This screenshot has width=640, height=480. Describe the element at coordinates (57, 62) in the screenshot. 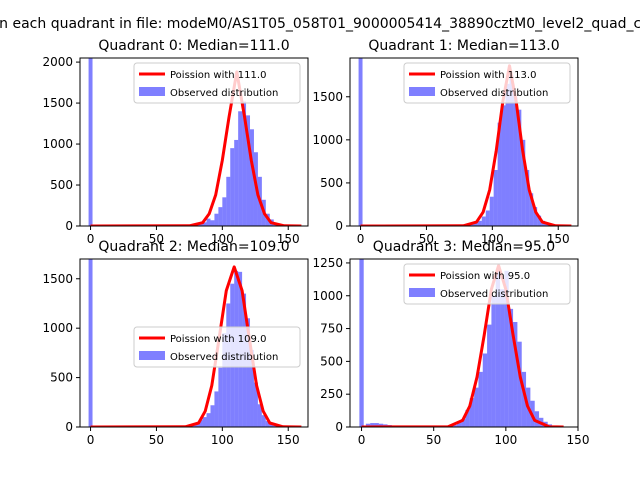

I see `y-tick-label: 2000` at that location.